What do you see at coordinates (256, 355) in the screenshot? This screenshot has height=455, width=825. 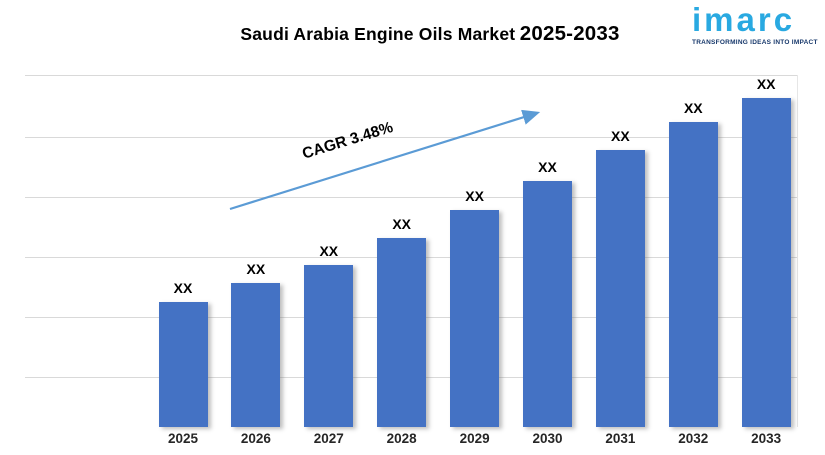 I see `bar-2026` at bounding box center [256, 355].